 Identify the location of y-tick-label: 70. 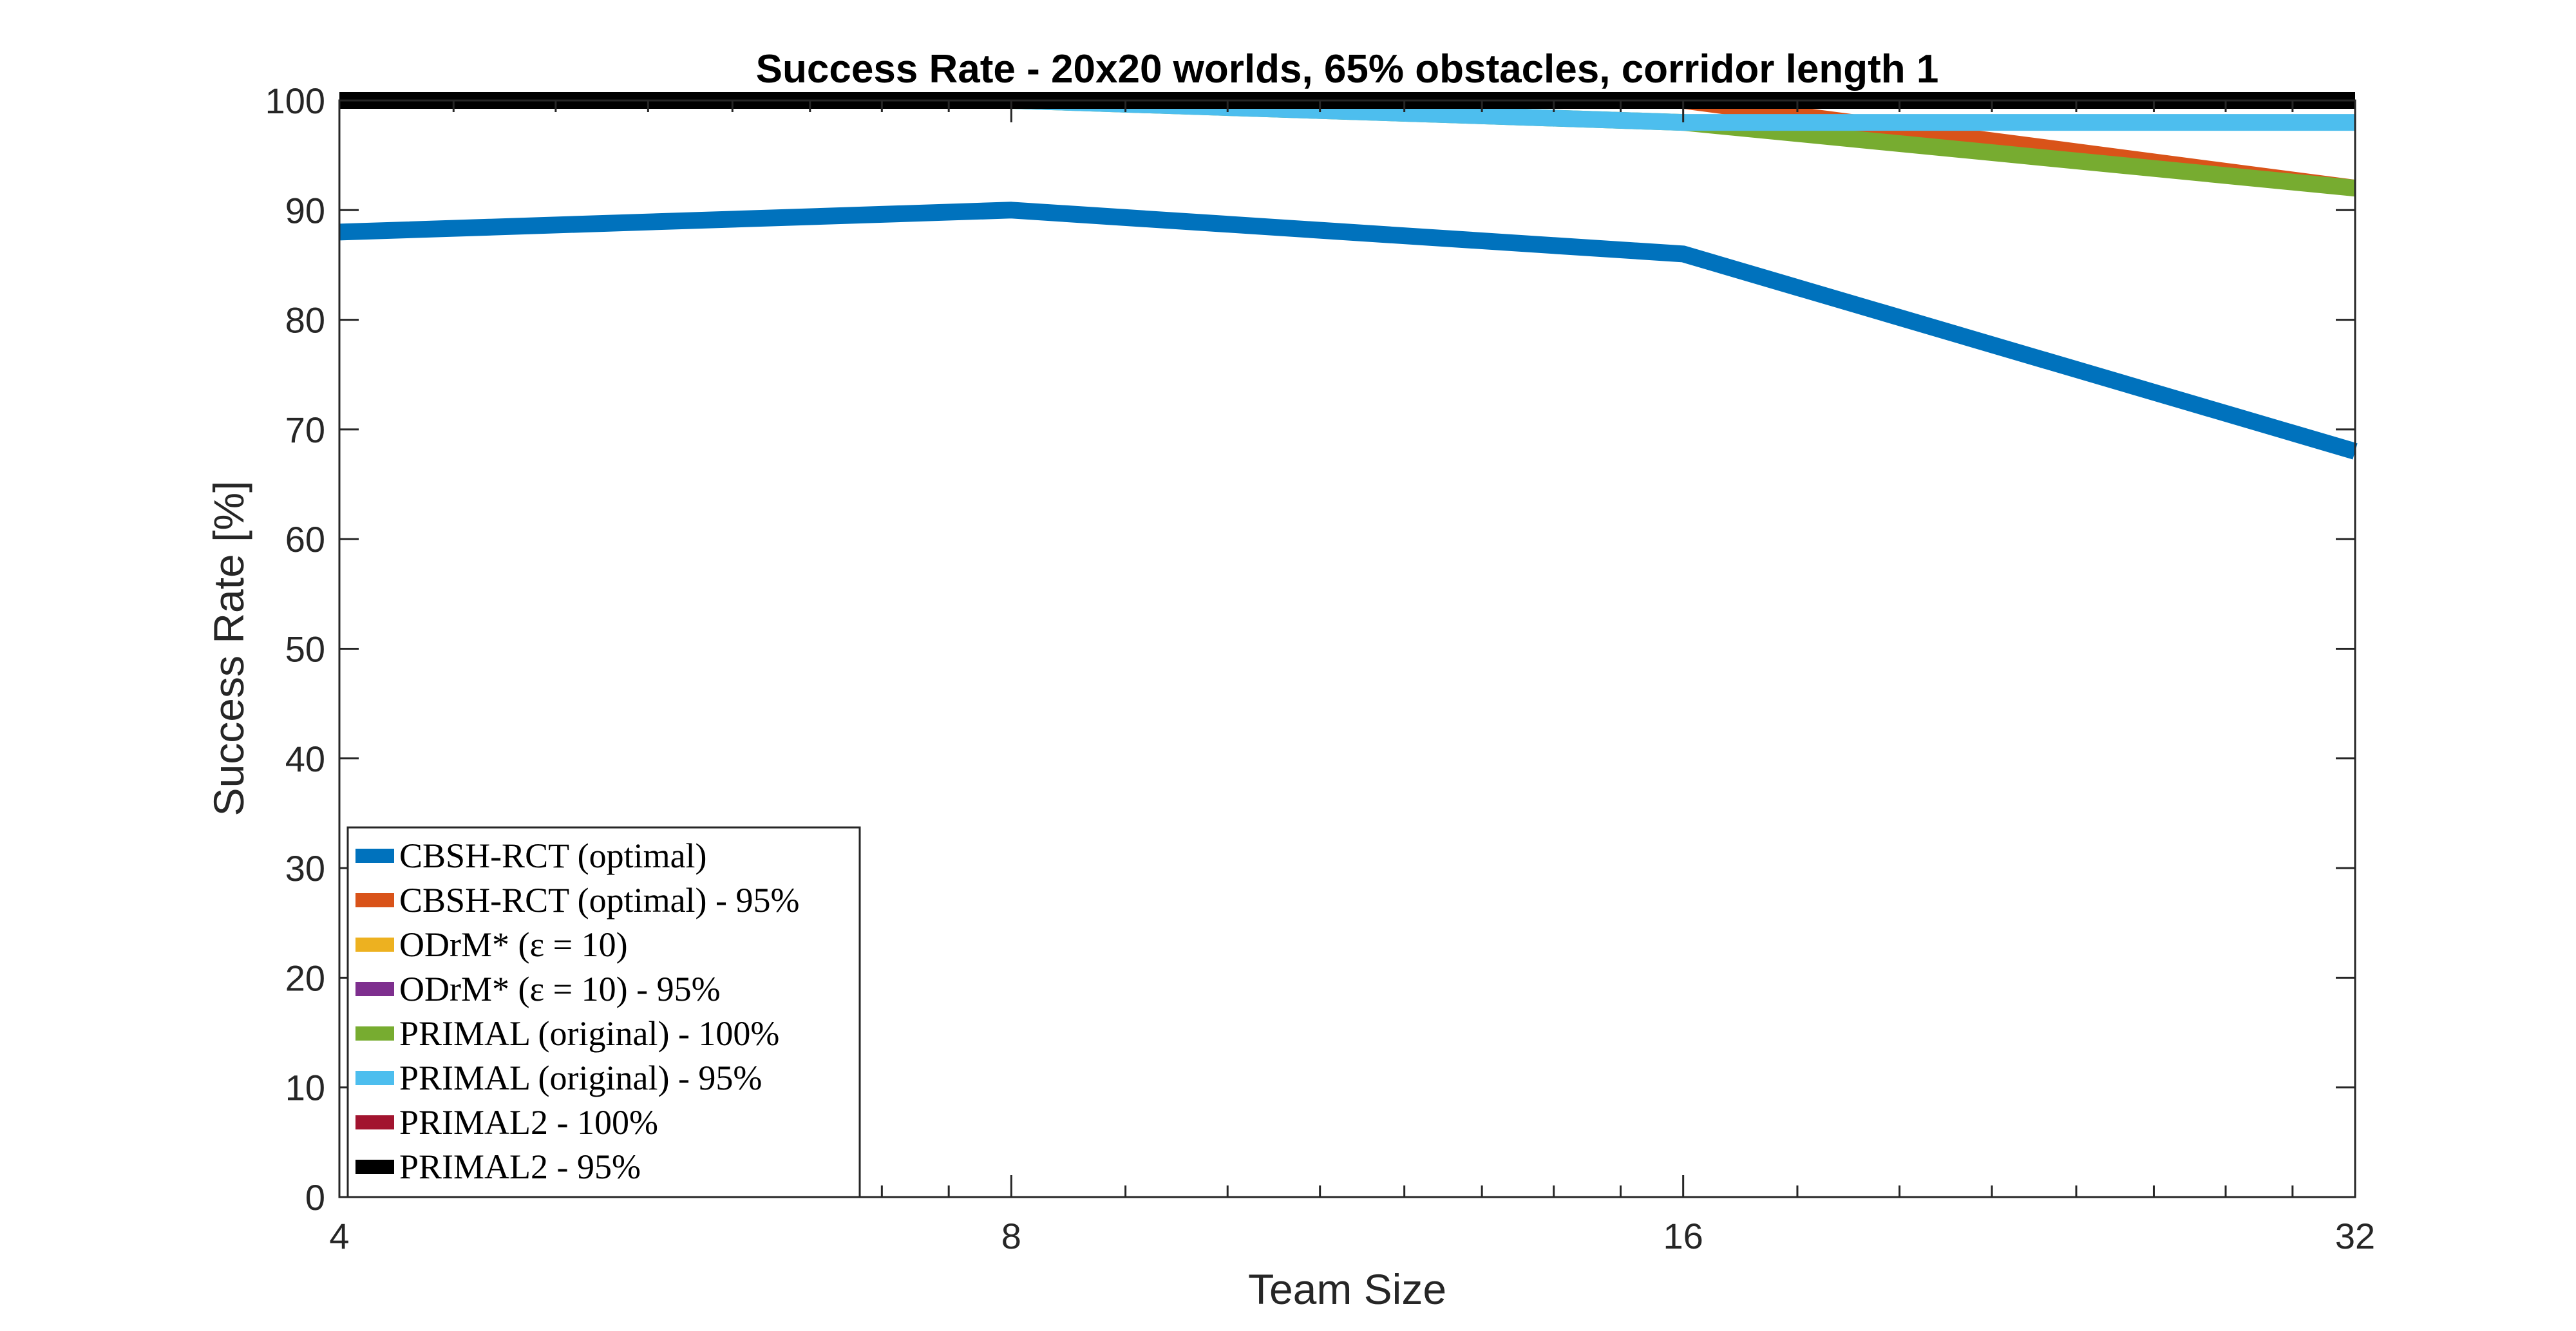
(305, 430).